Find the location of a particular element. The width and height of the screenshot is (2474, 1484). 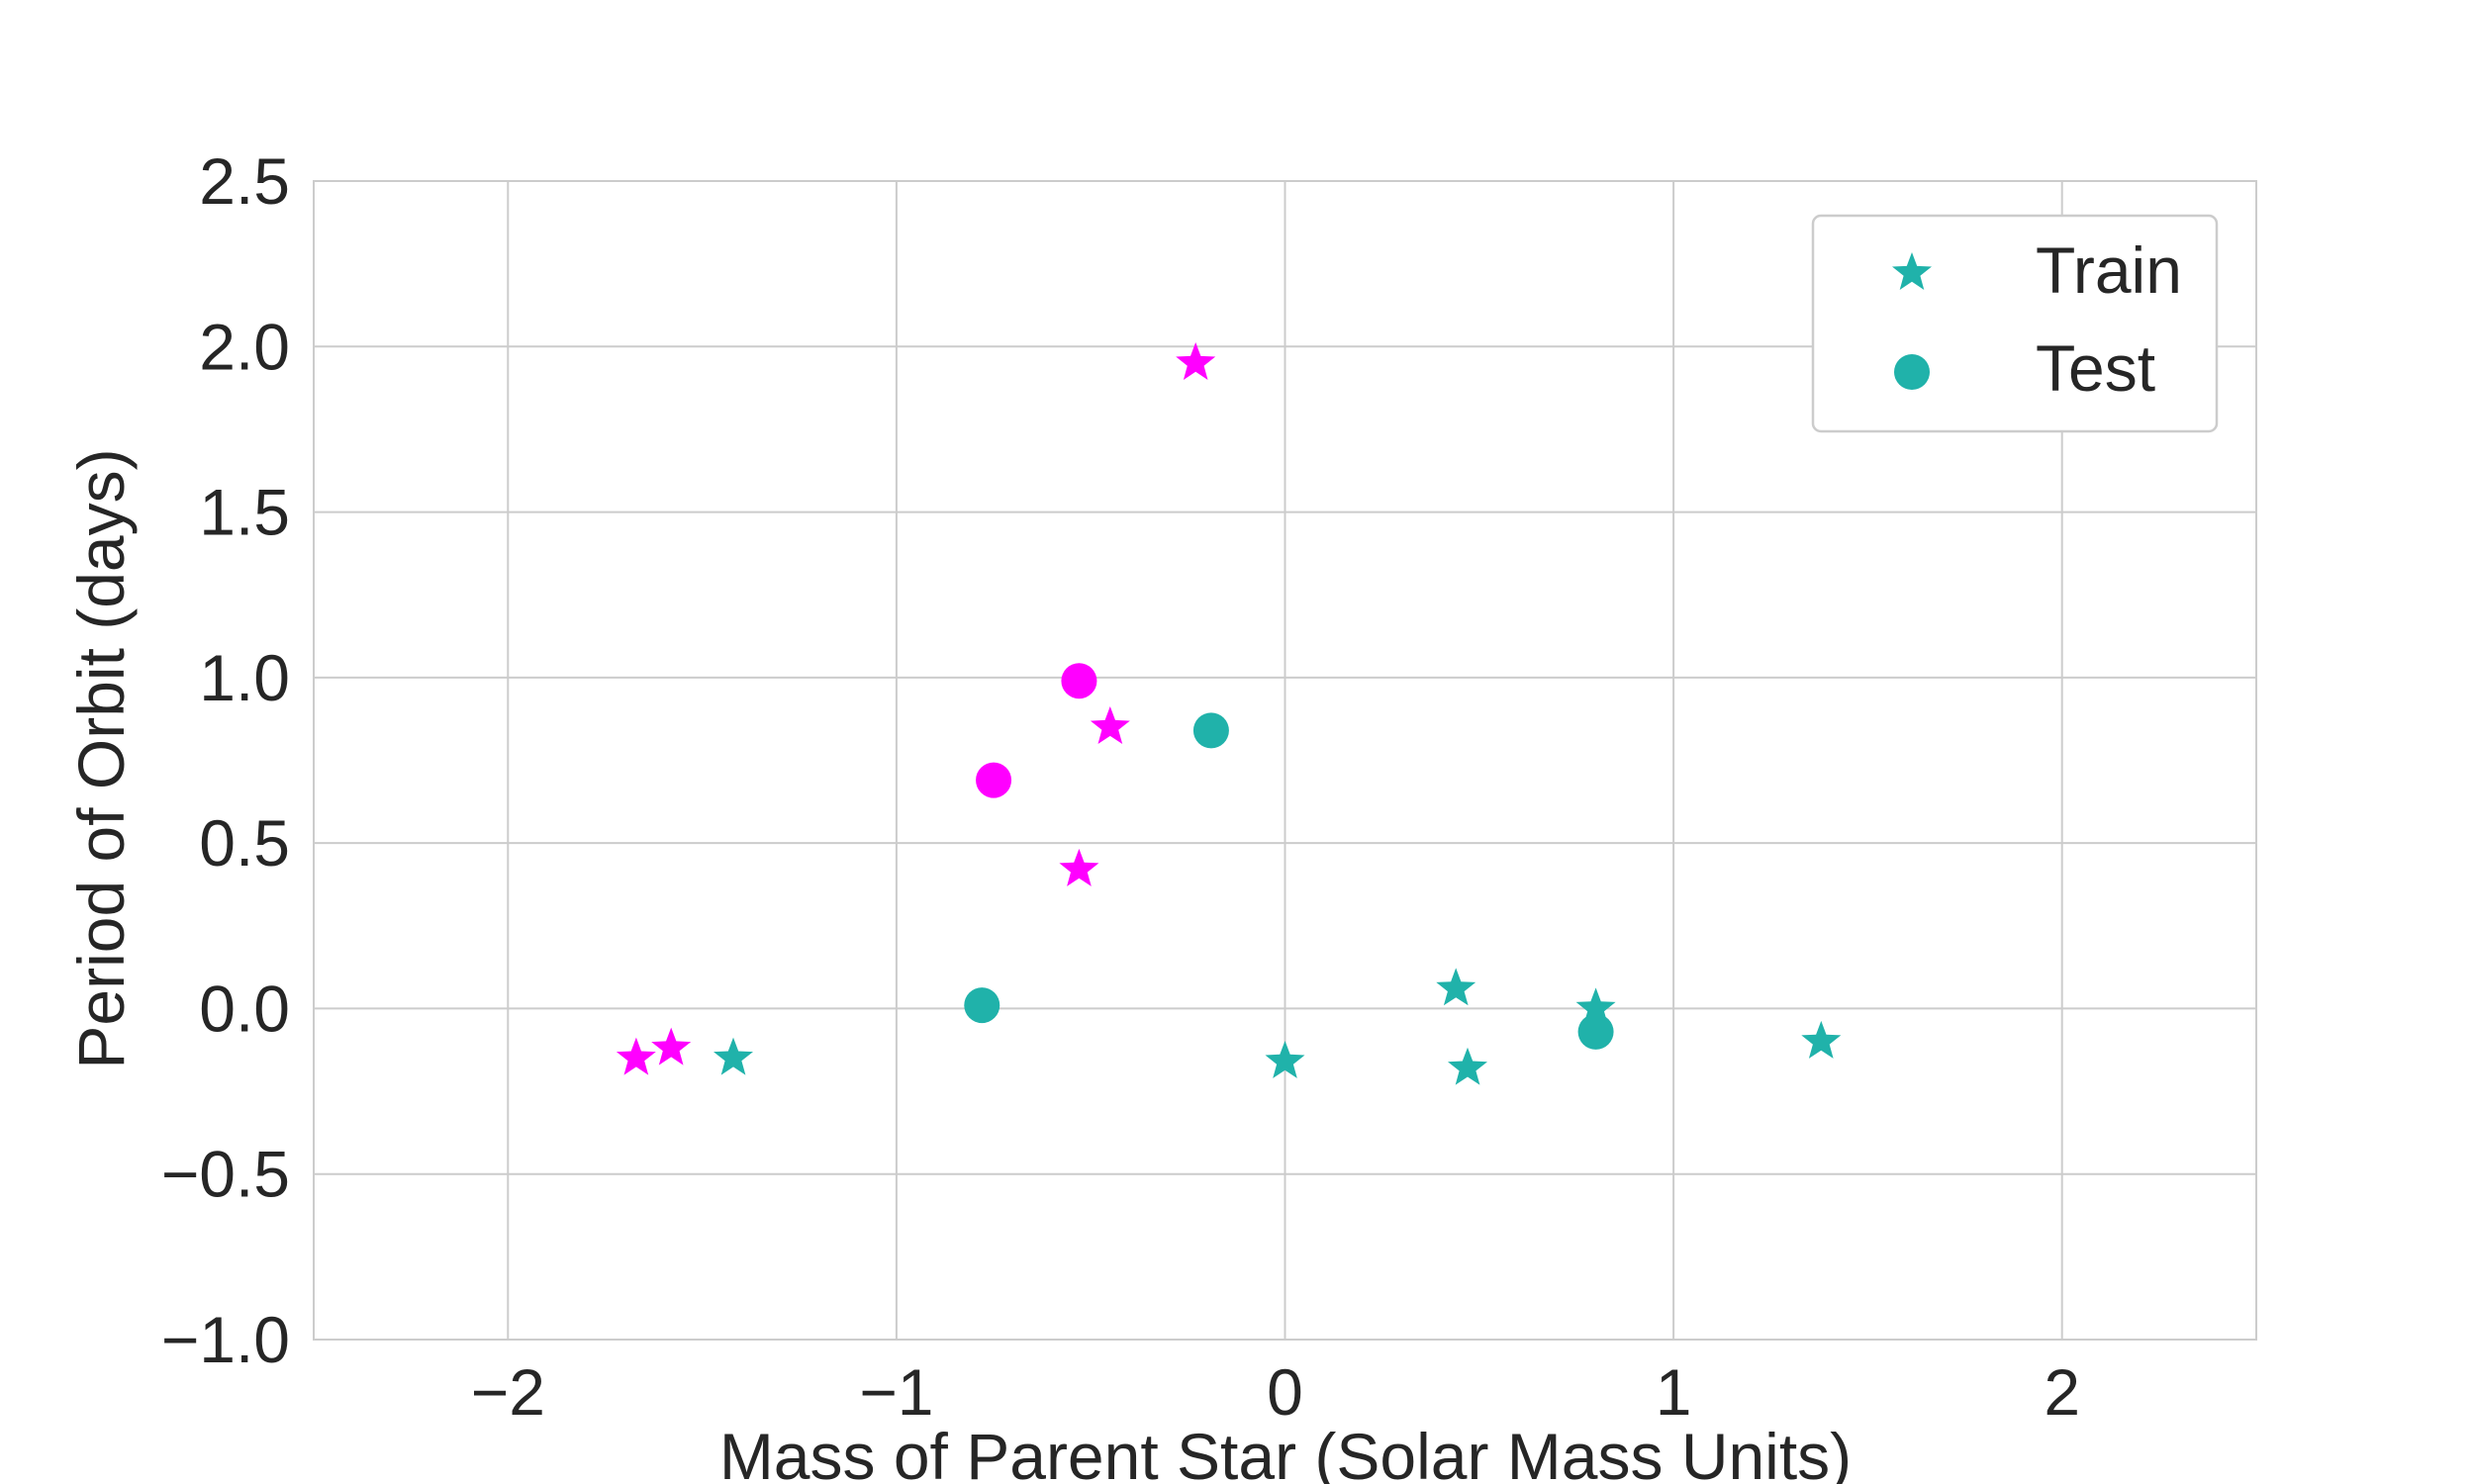

legend: Train Test is located at coordinates (2015, 323).